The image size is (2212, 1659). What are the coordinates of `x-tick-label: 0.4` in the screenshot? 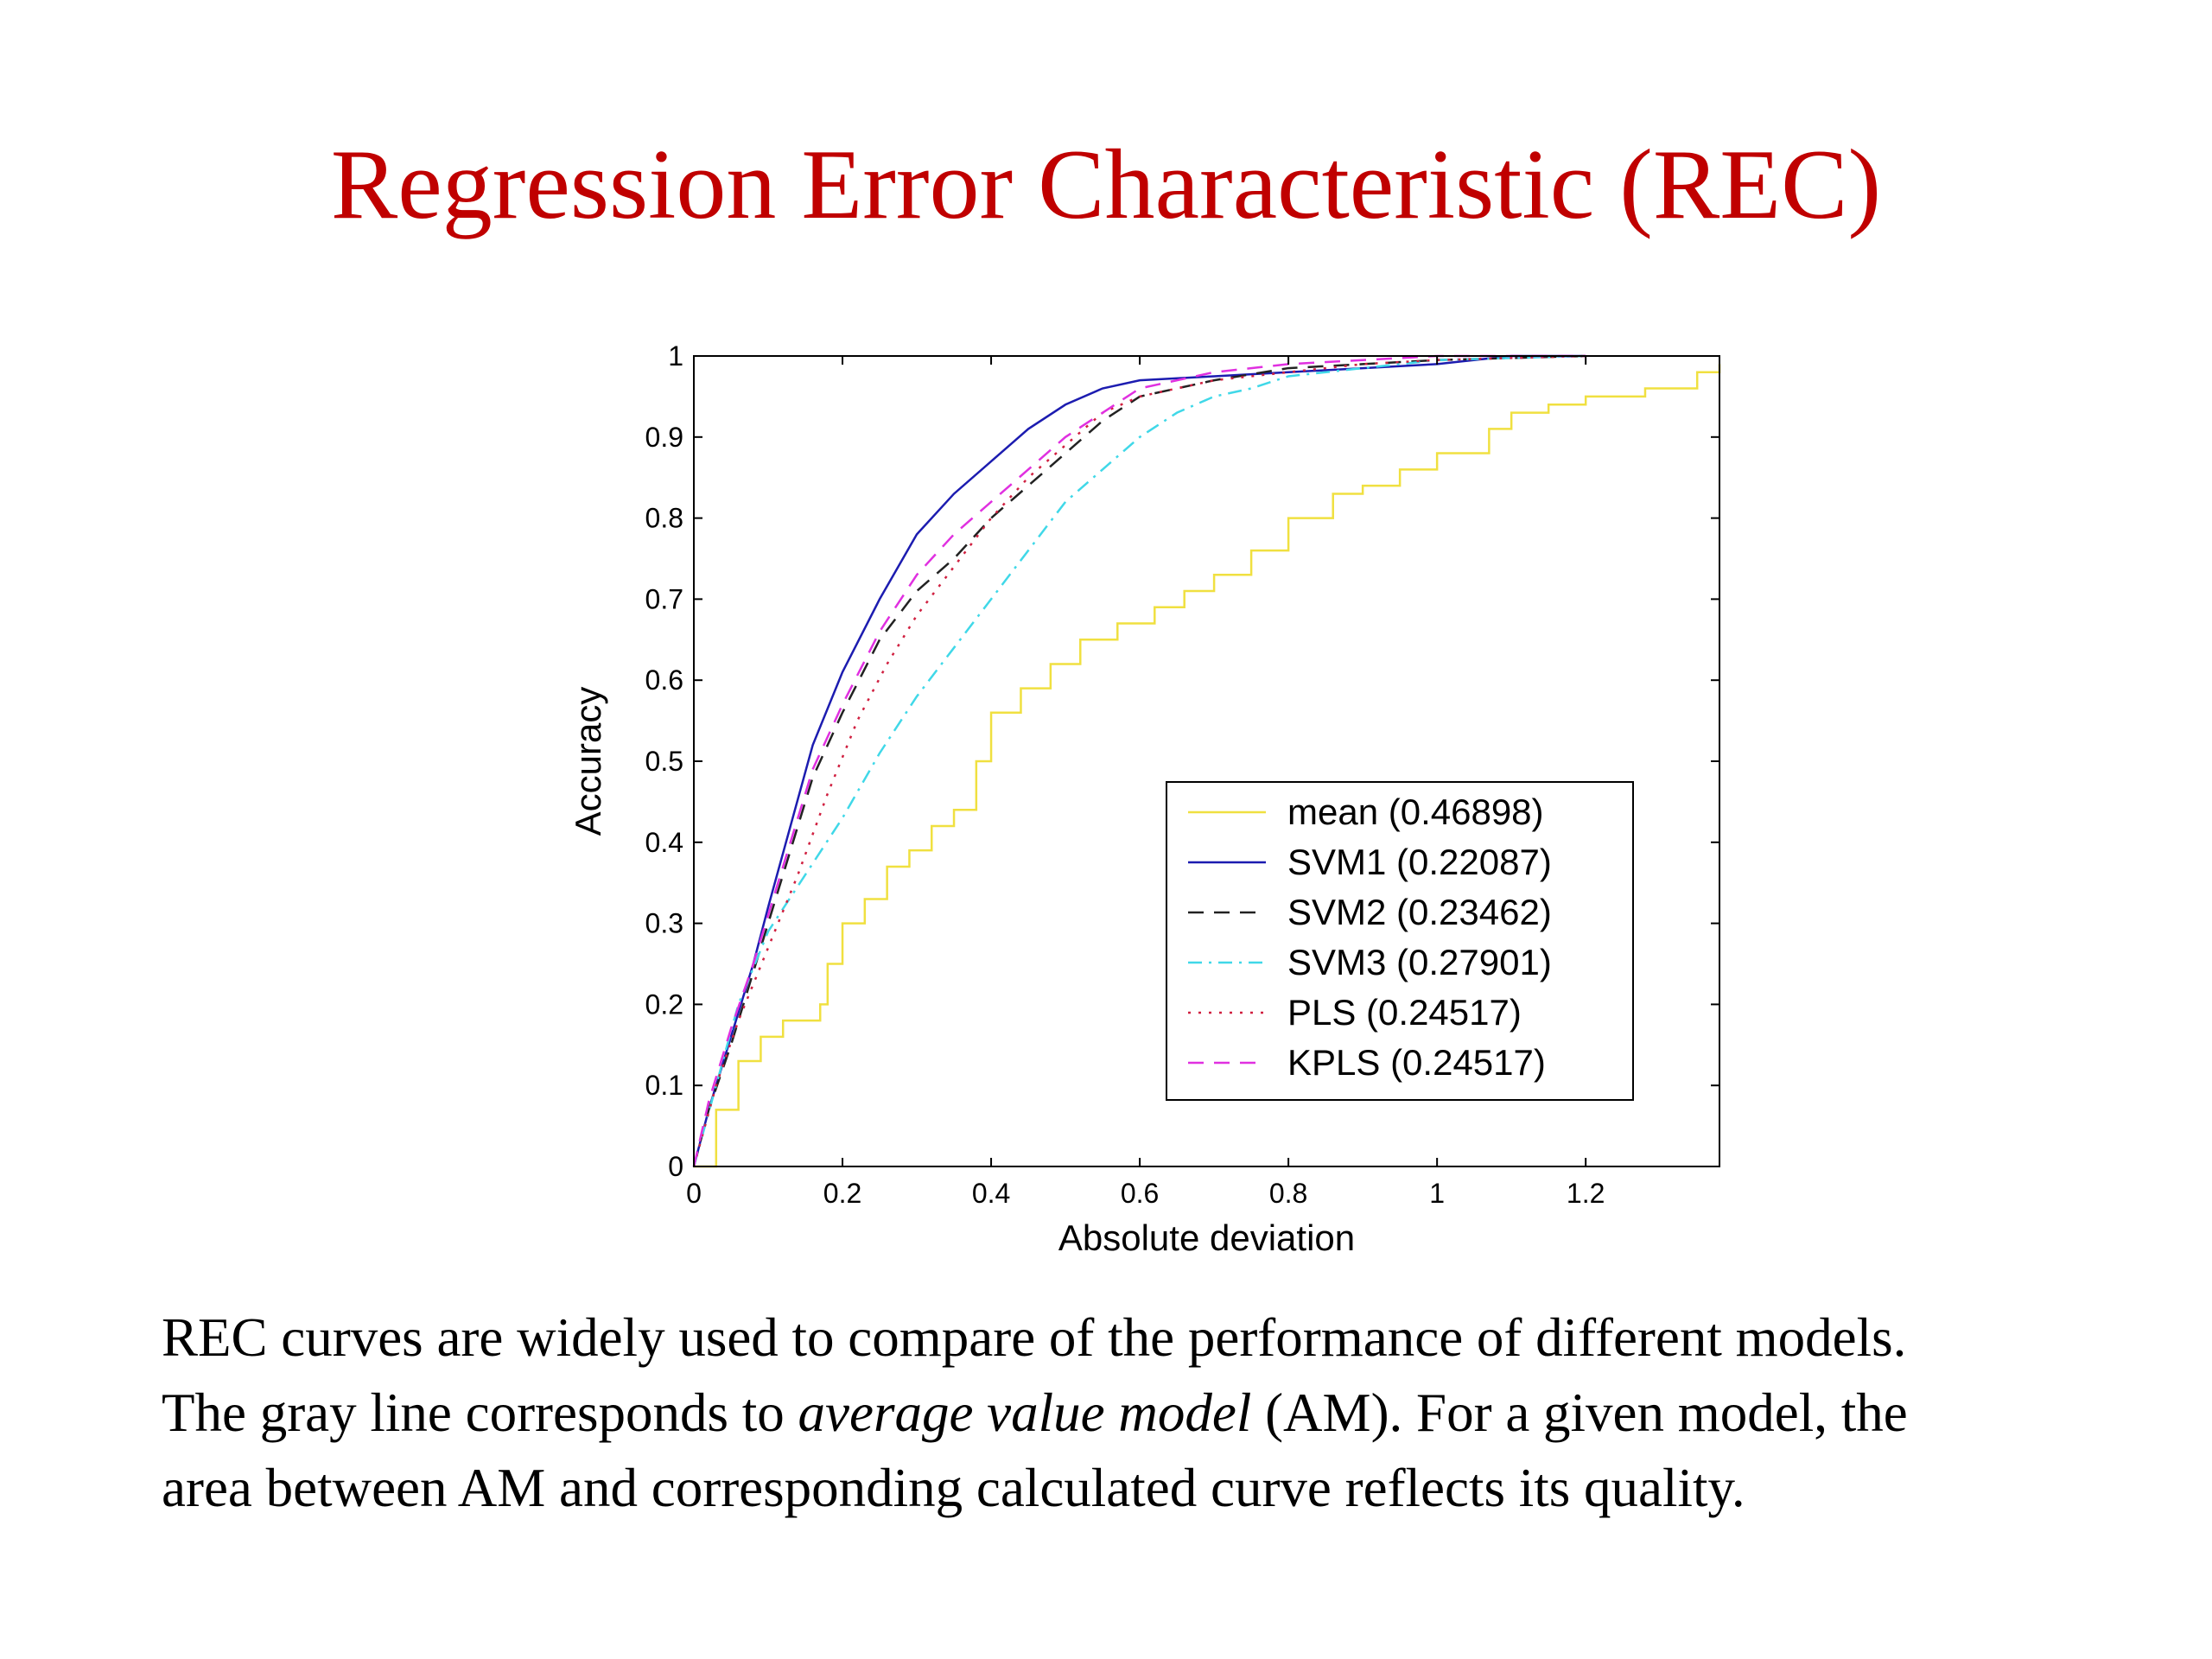 It's located at (991, 1193).